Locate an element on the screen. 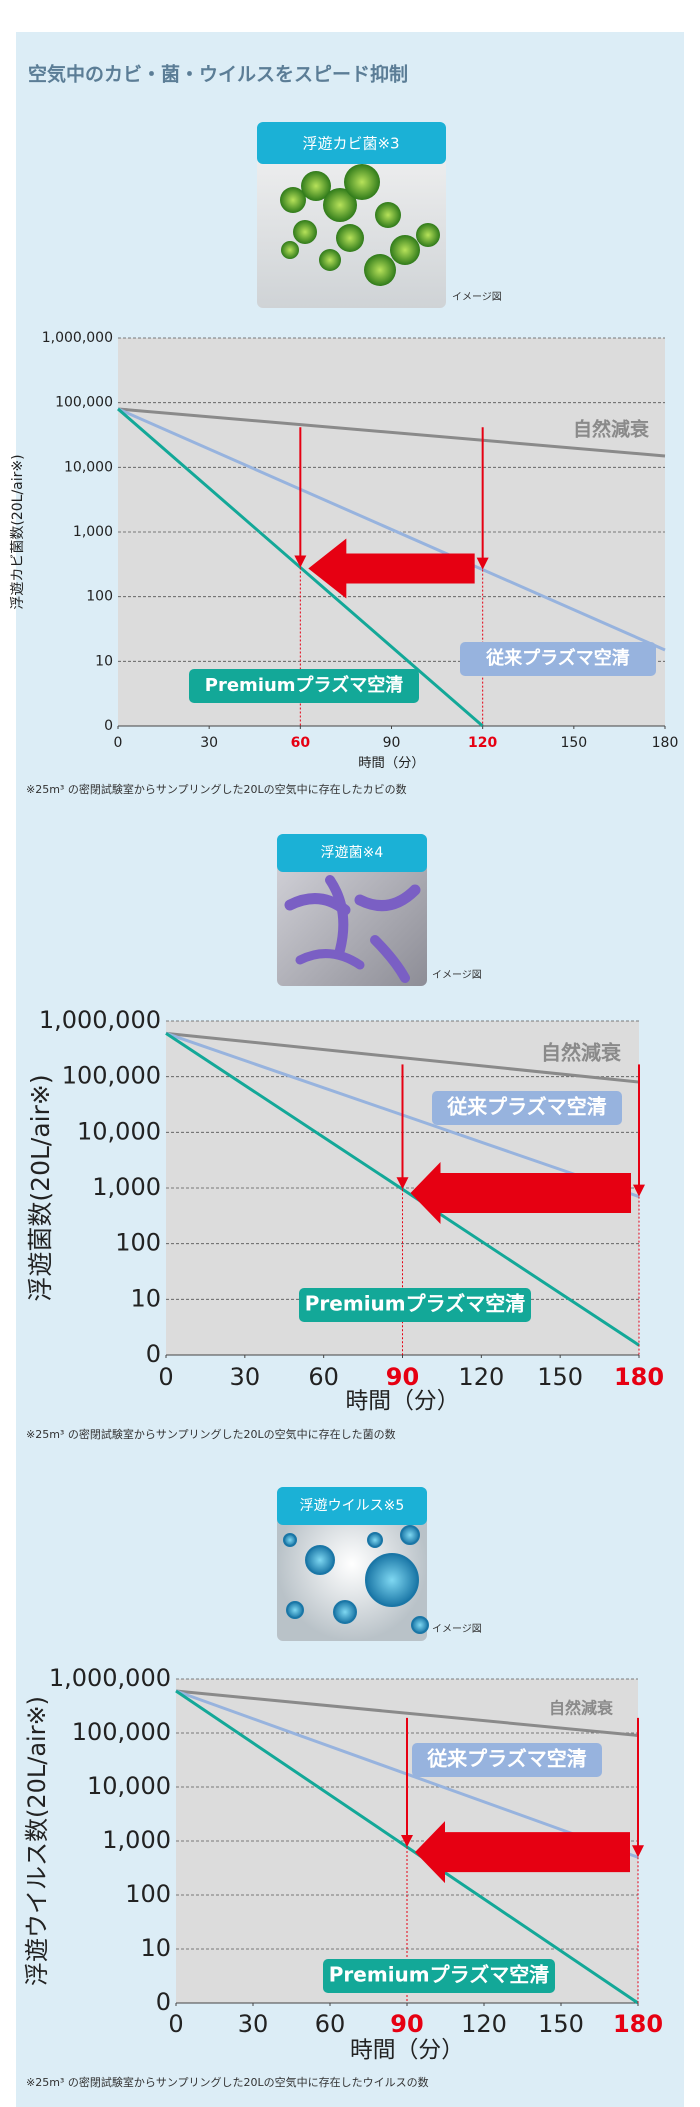 This screenshot has height=2107, width=700. footnote: ※25m³ の密閉試験室からサンプリングした20Lの空気中に存在したカビの数 is located at coordinates (216, 789).